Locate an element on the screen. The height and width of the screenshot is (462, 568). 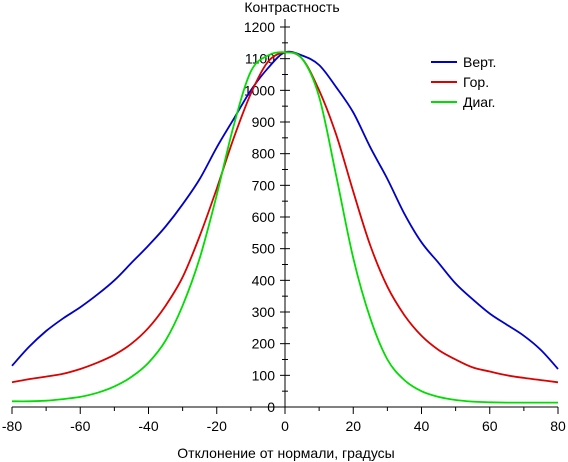
x-tick-label: 20 is located at coordinates (353, 426).